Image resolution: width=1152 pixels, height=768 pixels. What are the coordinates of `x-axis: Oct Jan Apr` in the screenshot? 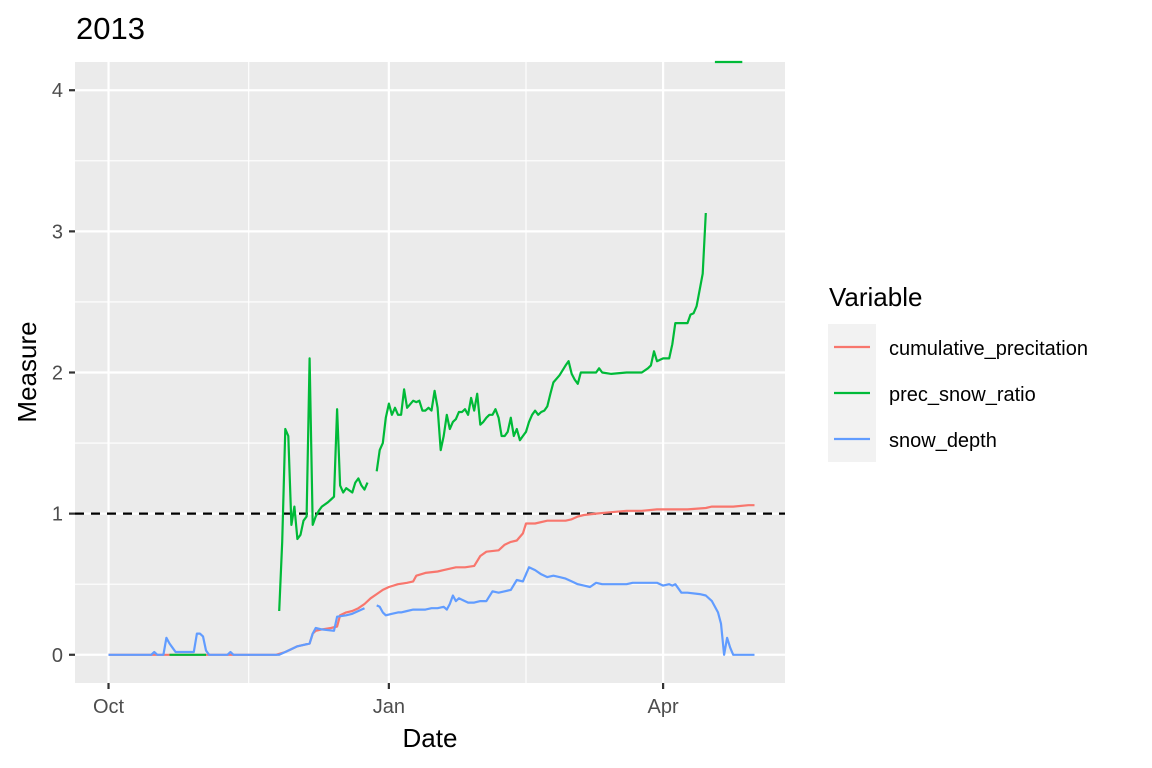 It's located at (386, 700).